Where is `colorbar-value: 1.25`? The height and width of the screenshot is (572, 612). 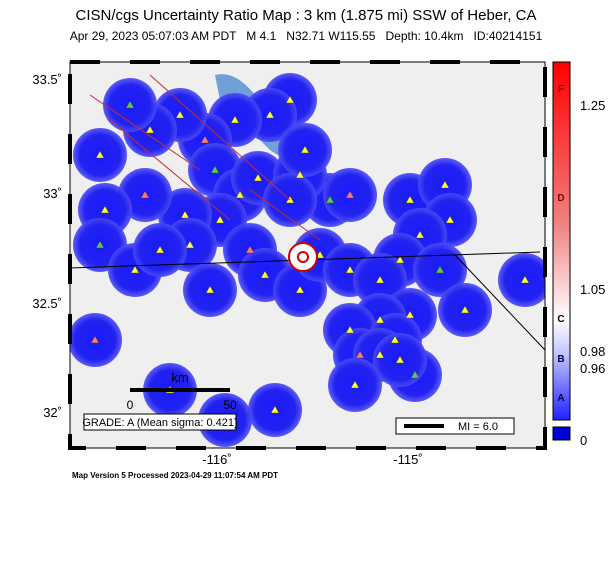 colorbar-value: 1.25 is located at coordinates (592, 105).